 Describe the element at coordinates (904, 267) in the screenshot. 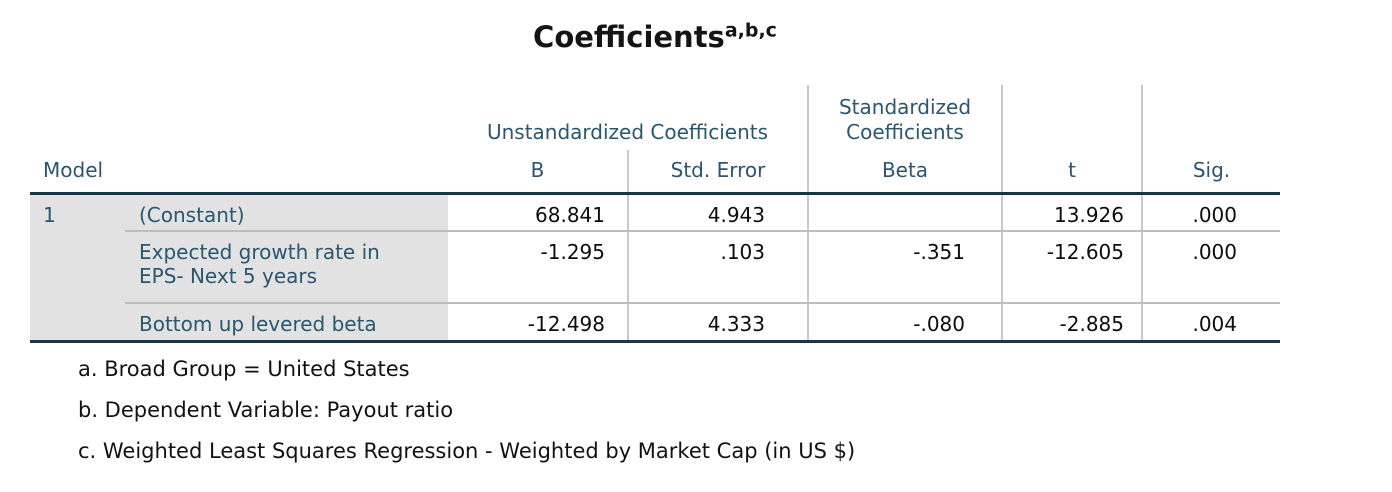

I see `cell-beta: -.351` at that location.